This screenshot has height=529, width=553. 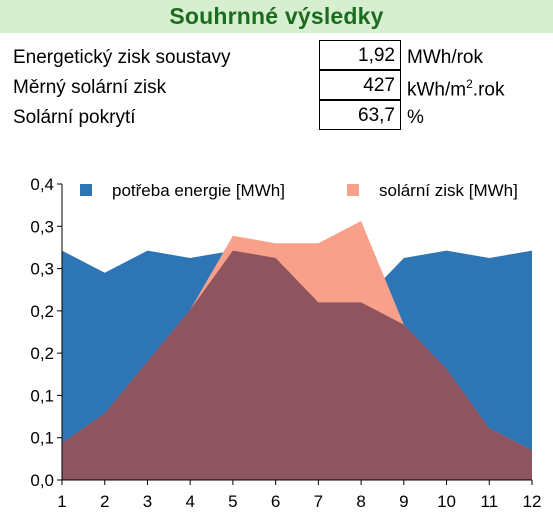 I want to click on x-tick-label: 10, so click(x=446, y=501).